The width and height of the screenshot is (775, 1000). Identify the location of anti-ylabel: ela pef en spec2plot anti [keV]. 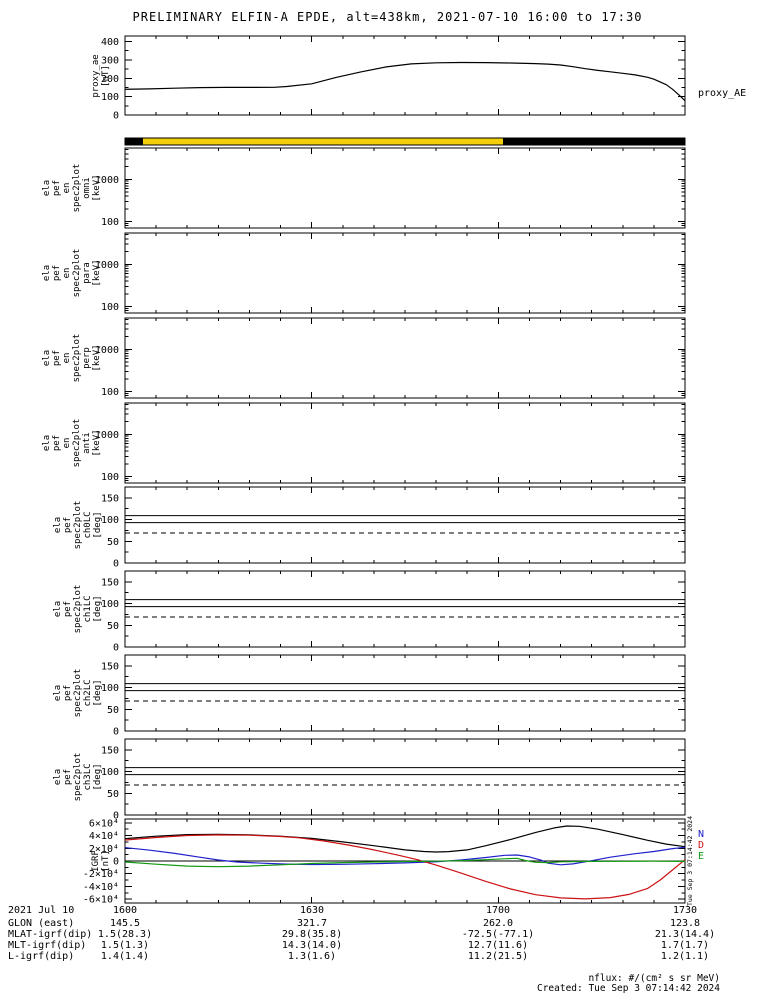
(72, 443).